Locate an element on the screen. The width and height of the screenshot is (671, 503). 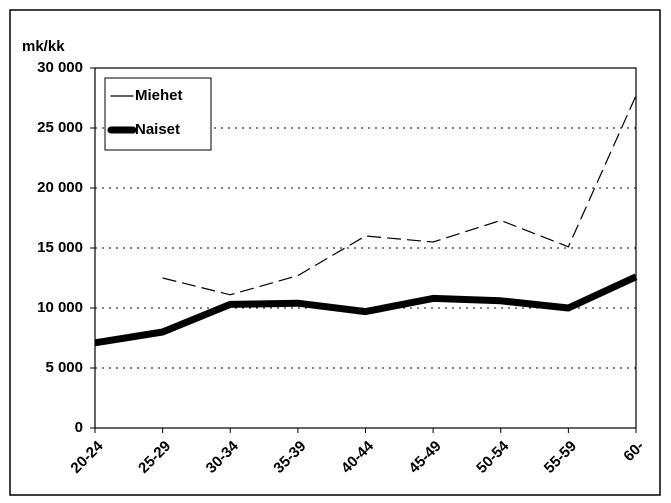
x-tick-label: 25-29 is located at coordinates (154, 457).